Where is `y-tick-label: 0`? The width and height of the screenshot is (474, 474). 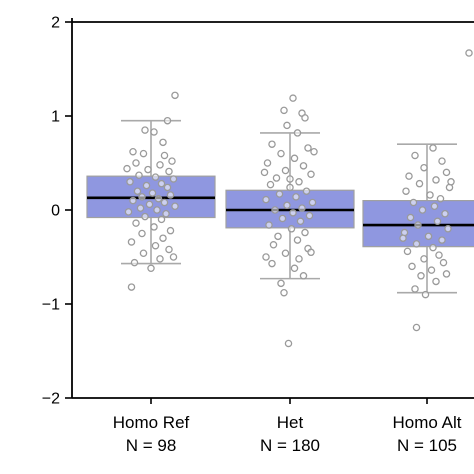
y-tick-label: 0 is located at coordinates (55, 211).